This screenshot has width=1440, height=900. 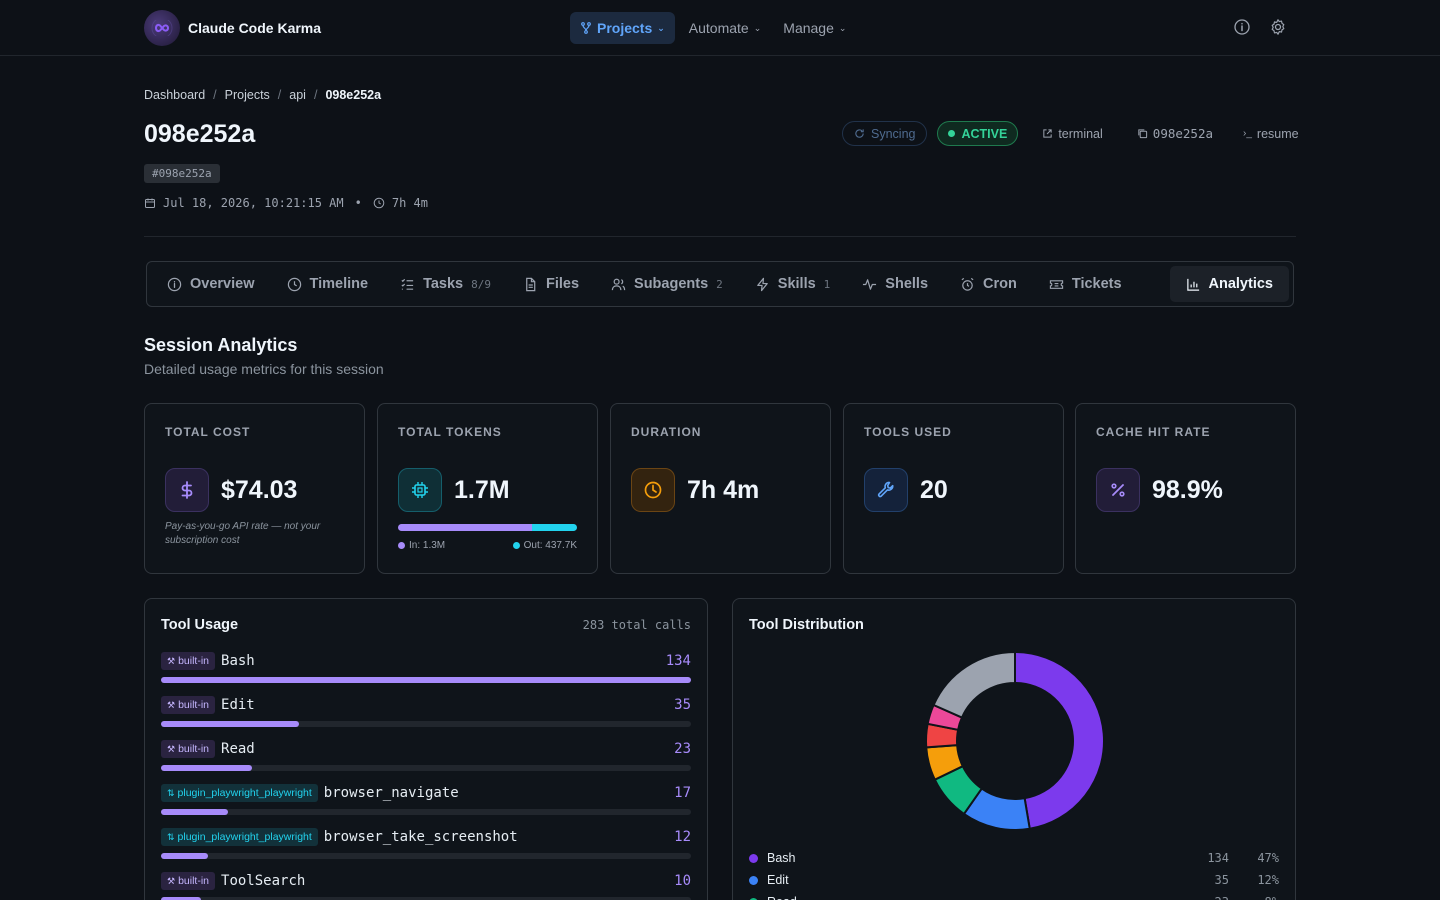 I want to click on session-hash-badge: #098e252a, so click(x=182, y=173).